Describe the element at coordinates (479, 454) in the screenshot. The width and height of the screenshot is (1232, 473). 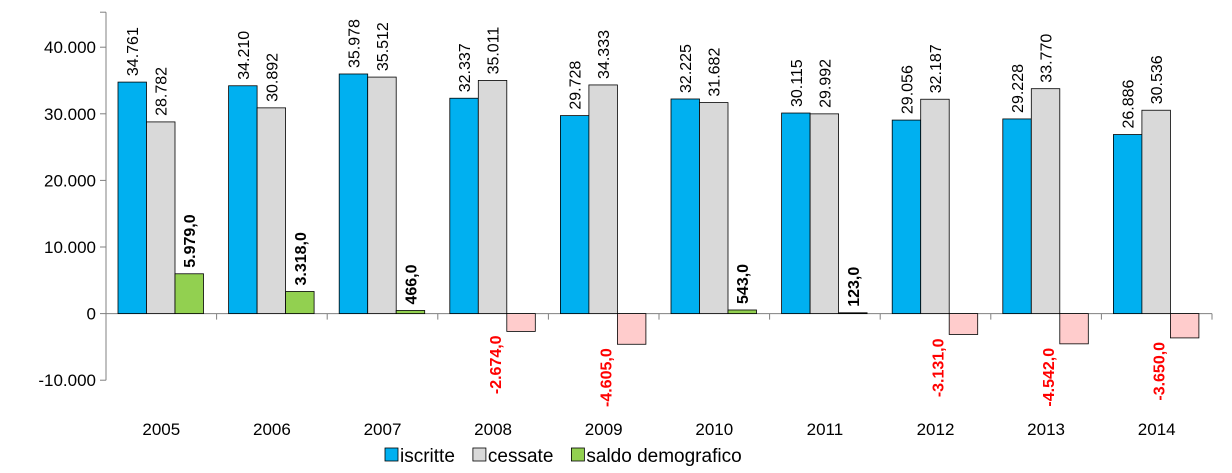
I see `legend-swatch-cessate` at that location.